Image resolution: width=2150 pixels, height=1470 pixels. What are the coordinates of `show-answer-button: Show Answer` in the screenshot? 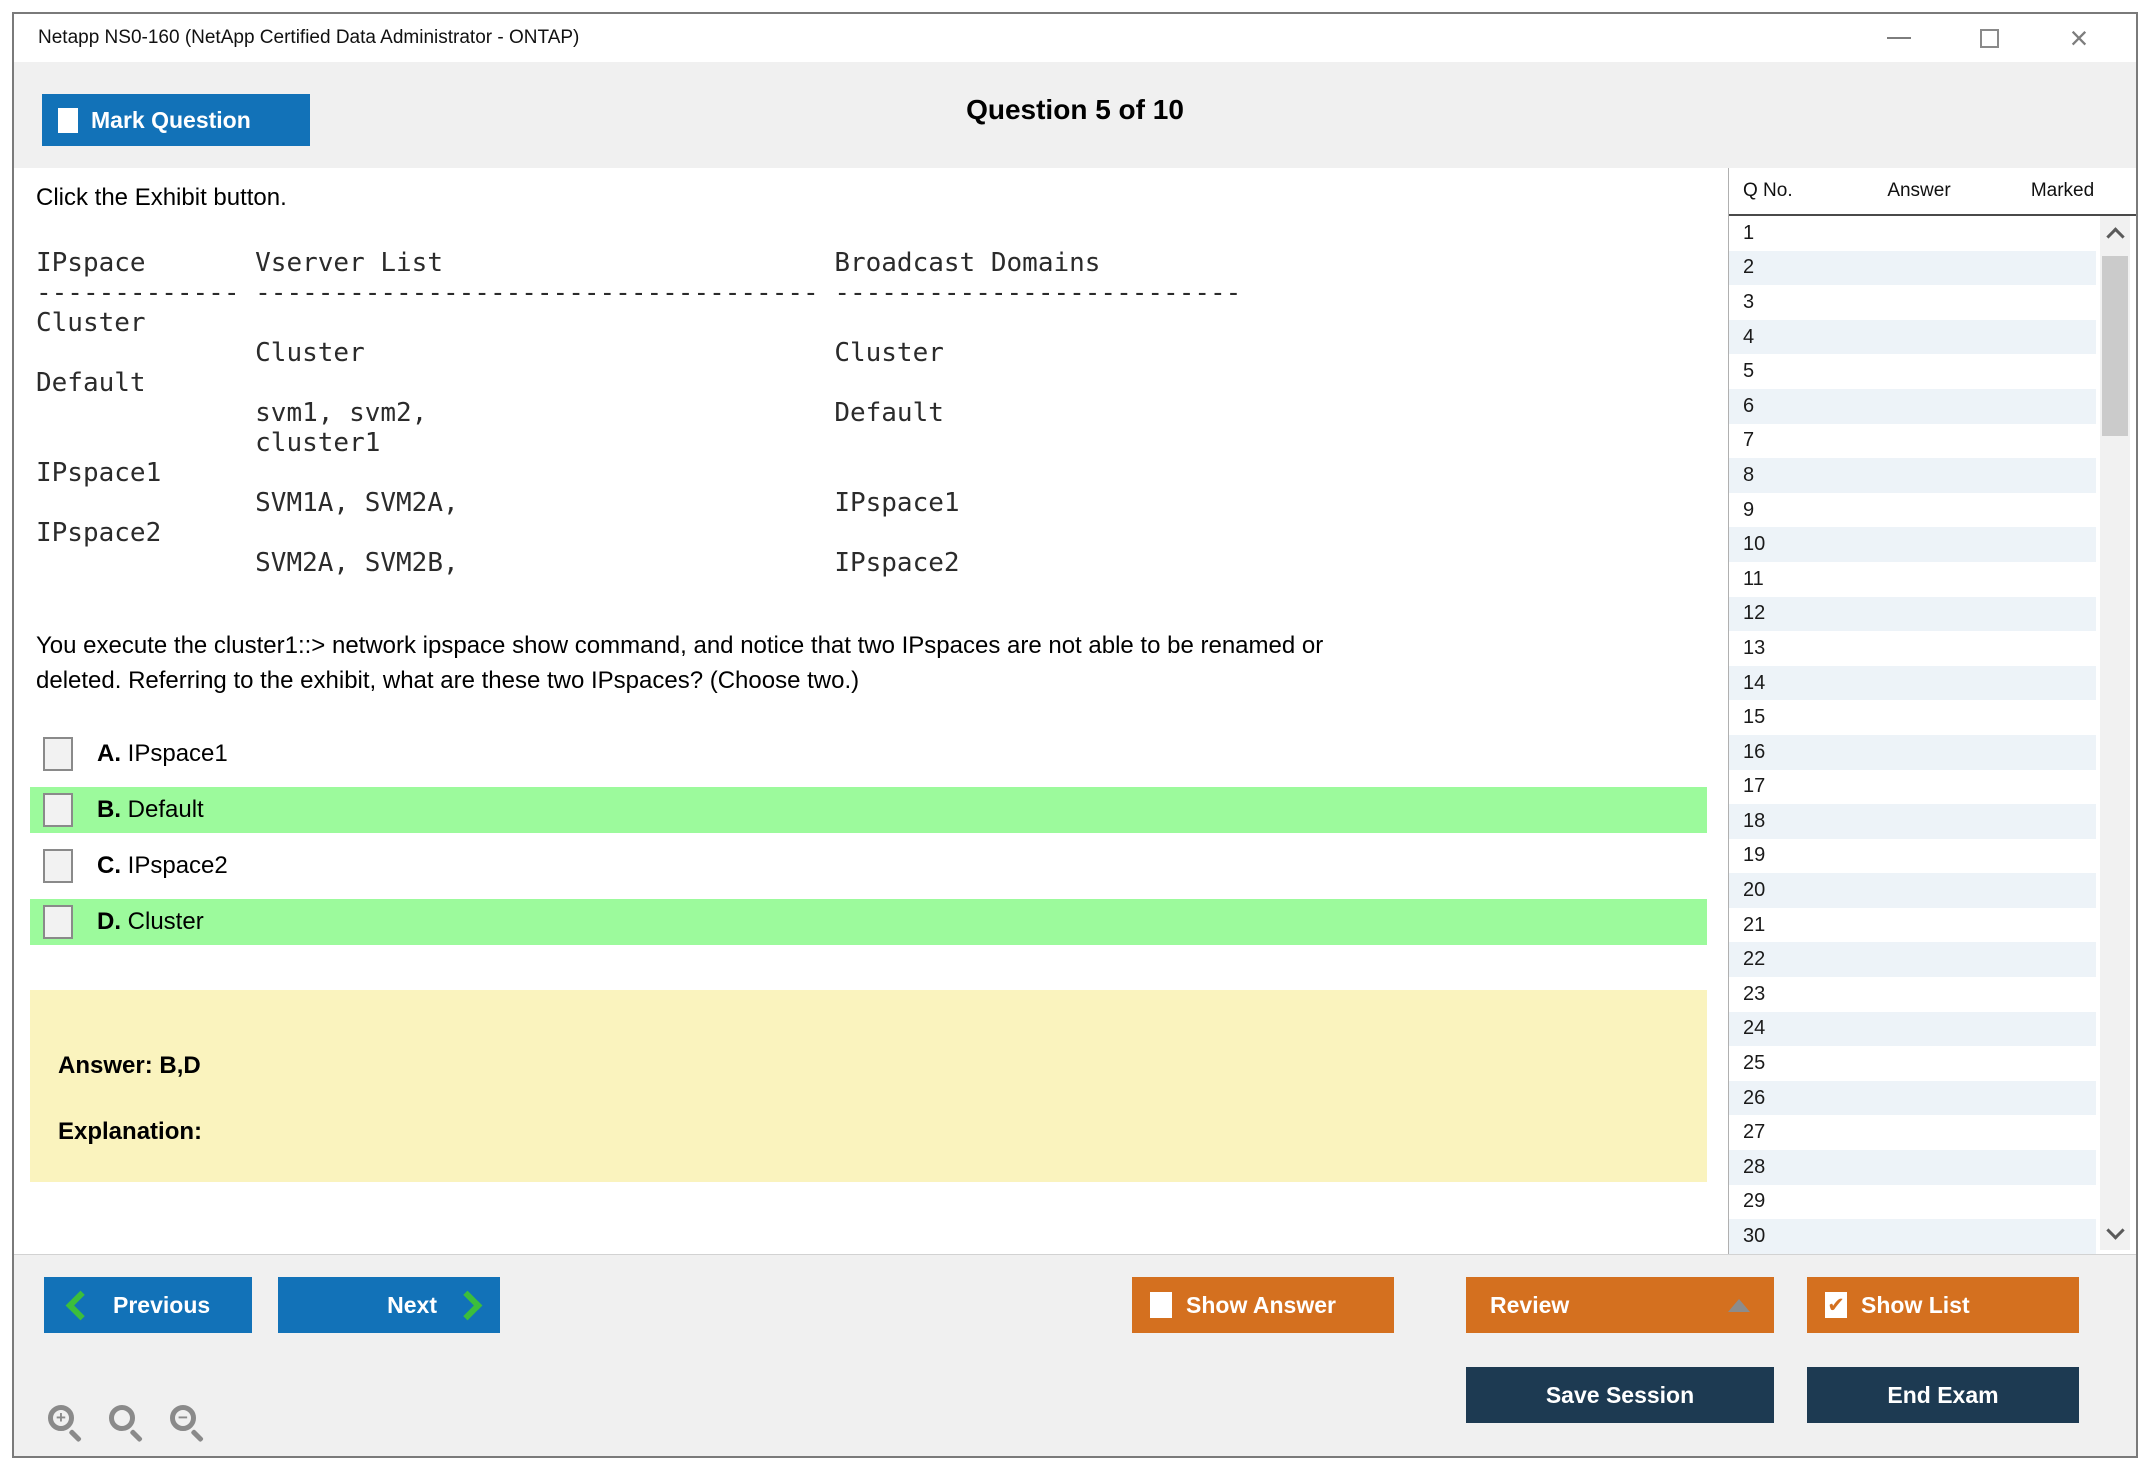 It's located at (1263, 1305).